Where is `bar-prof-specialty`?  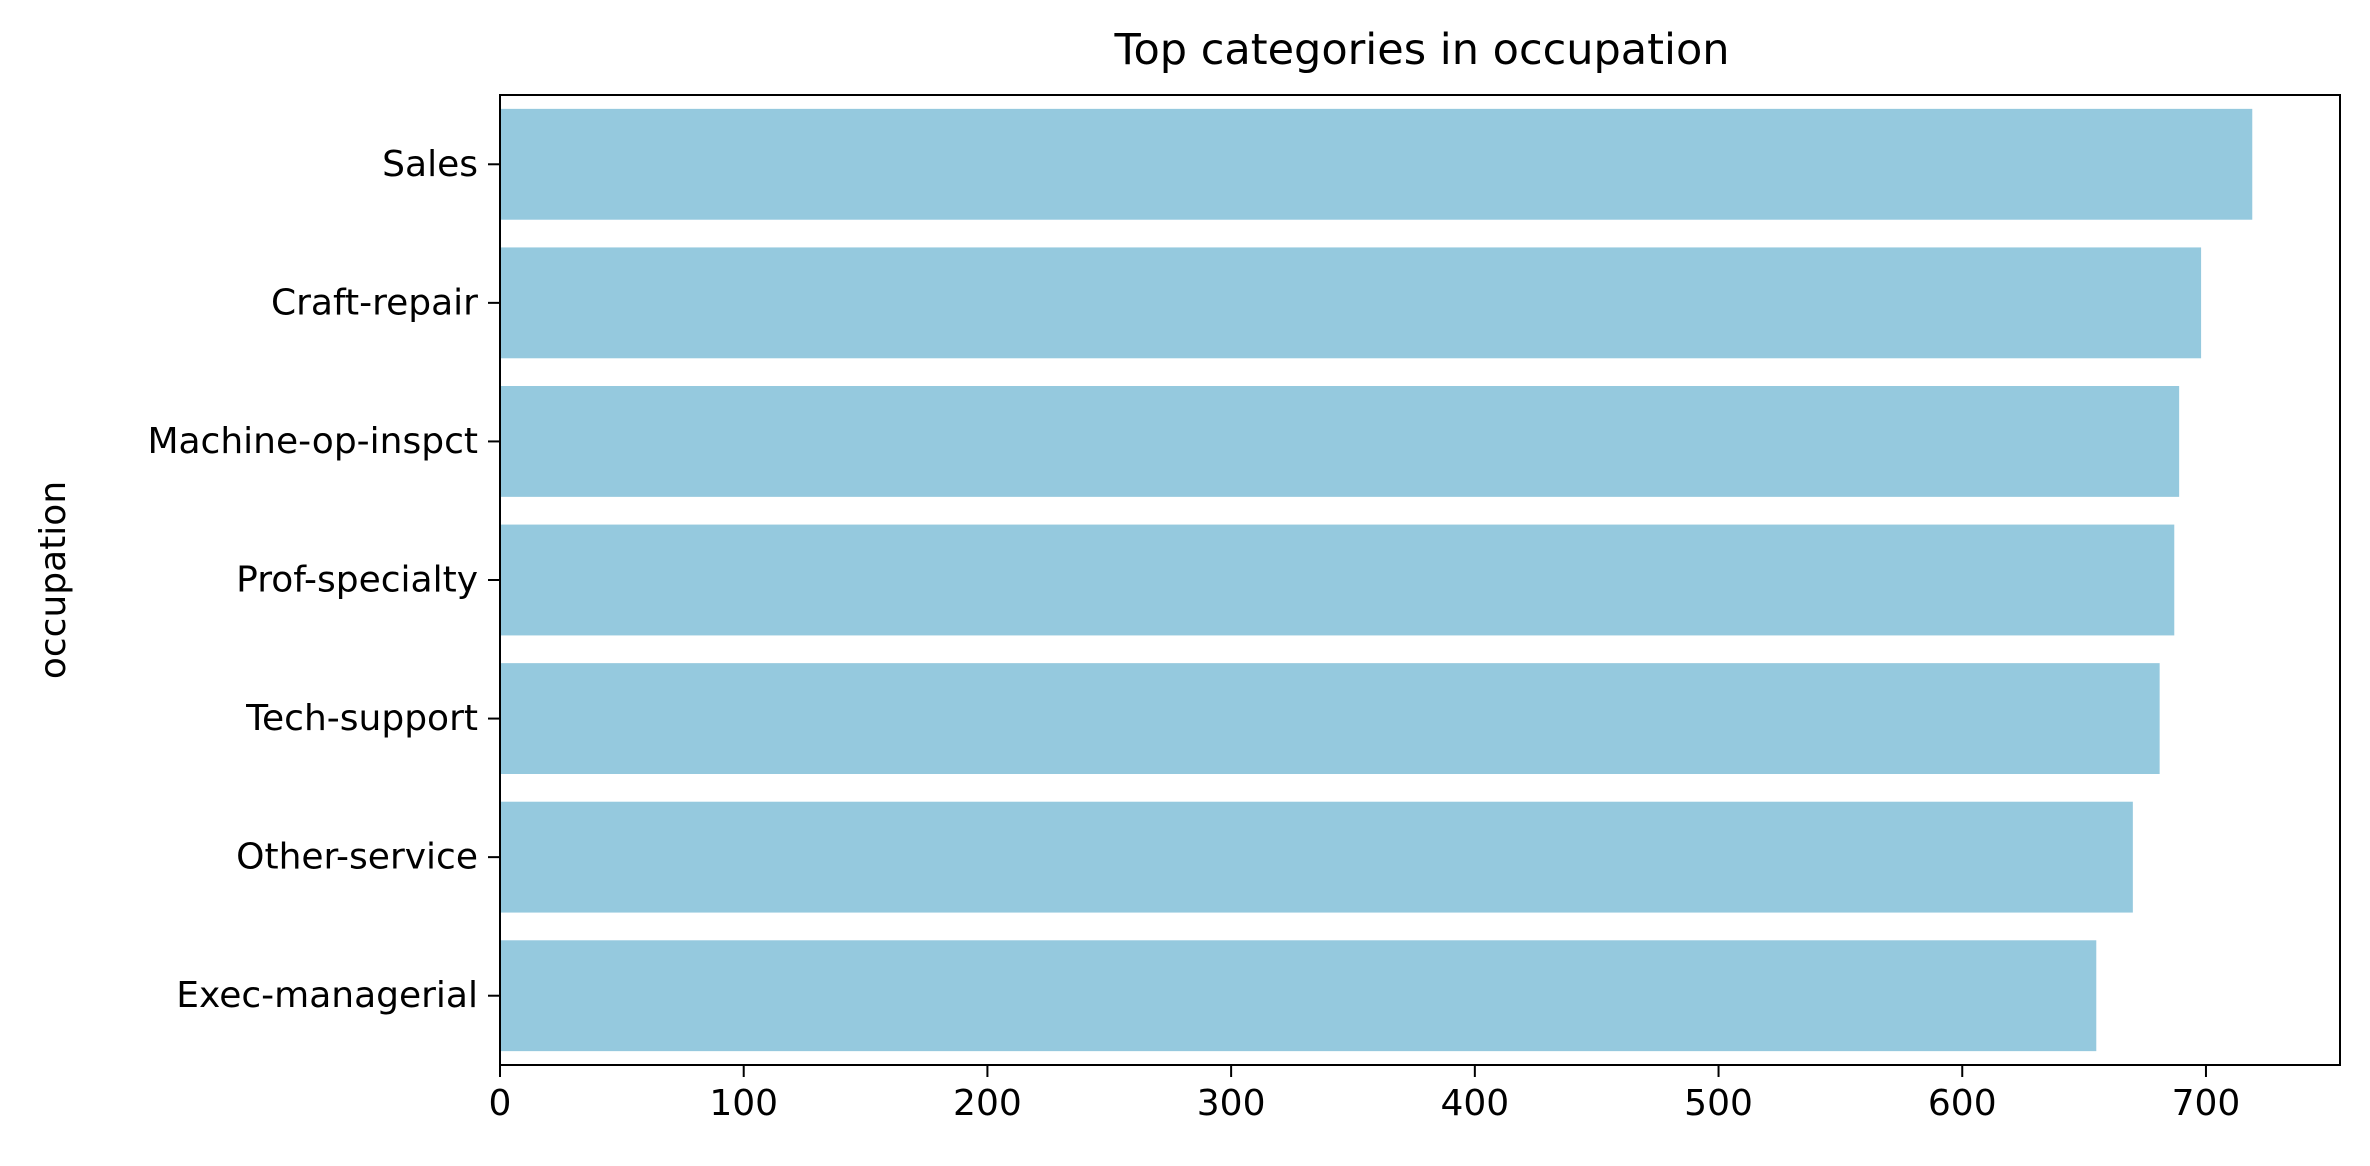 bar-prof-specialty is located at coordinates (1337, 580).